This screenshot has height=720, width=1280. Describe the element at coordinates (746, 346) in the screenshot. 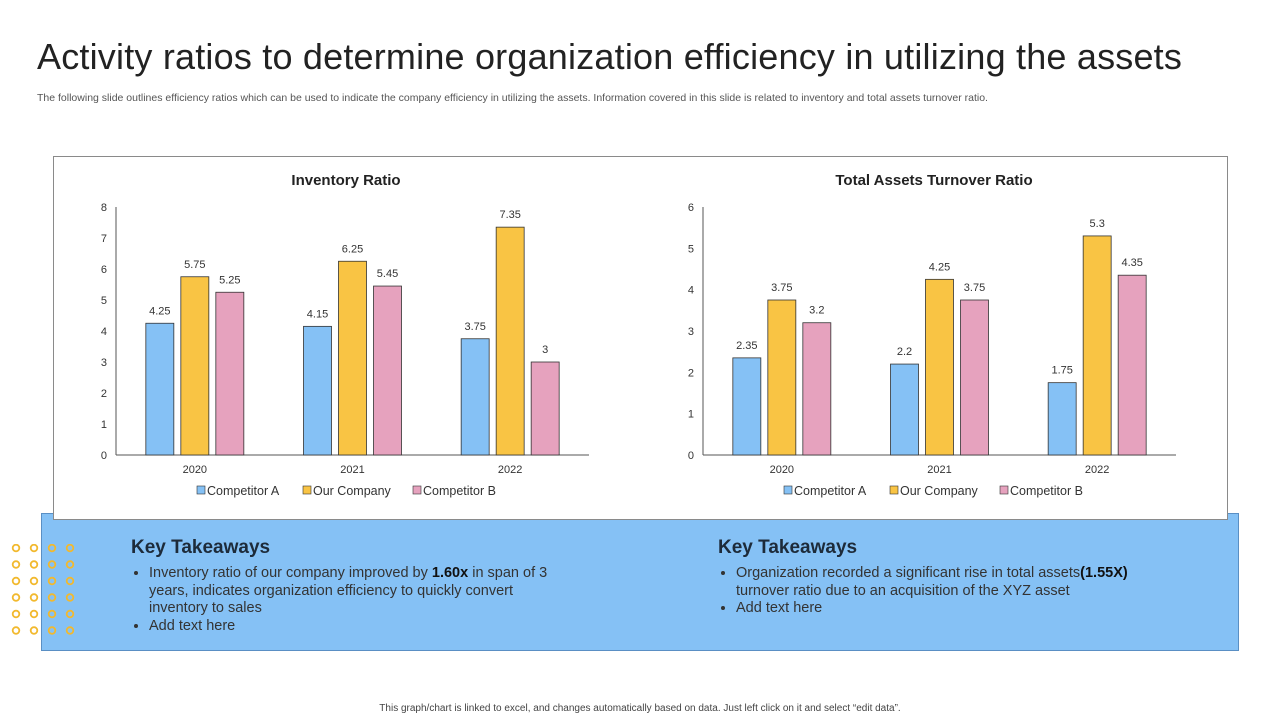

I see `data-label: 2.35` at that location.